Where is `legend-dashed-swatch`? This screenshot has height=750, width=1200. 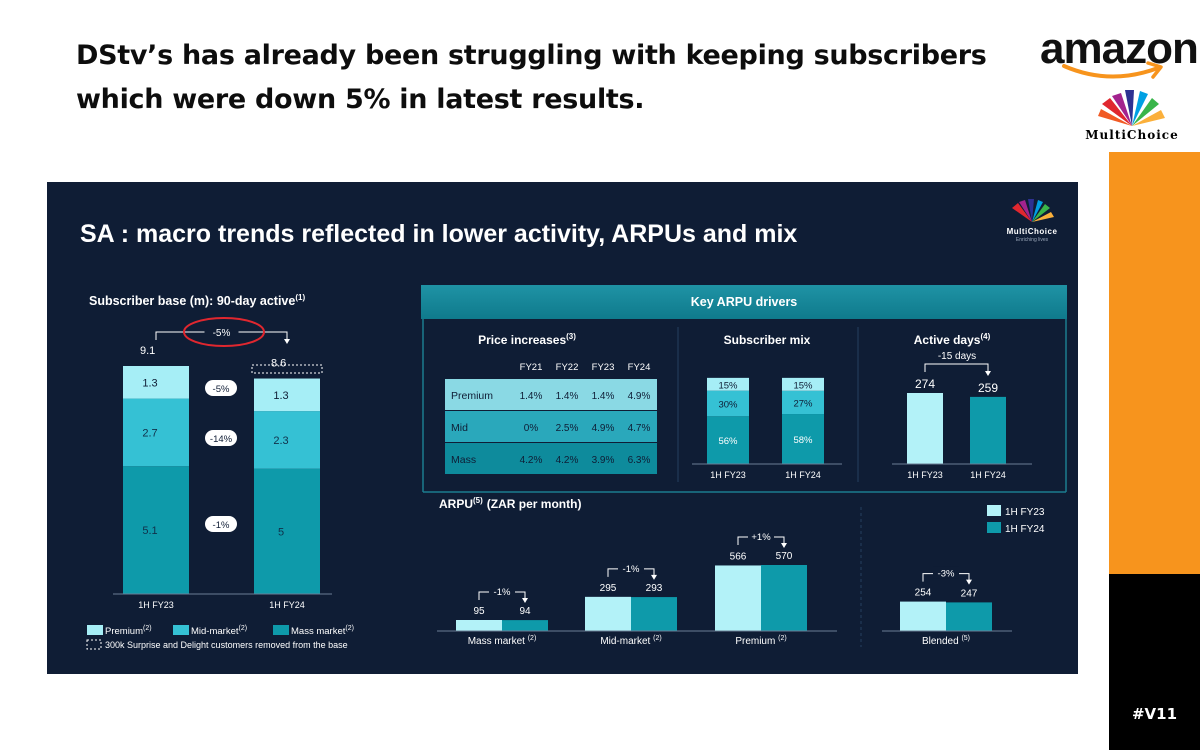
legend-dashed-swatch is located at coordinates (94, 644).